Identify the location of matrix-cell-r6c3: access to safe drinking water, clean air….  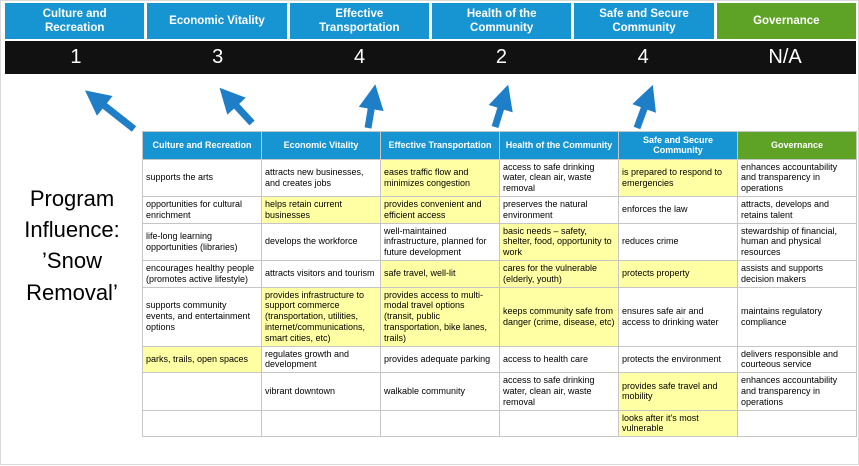
(559, 391).